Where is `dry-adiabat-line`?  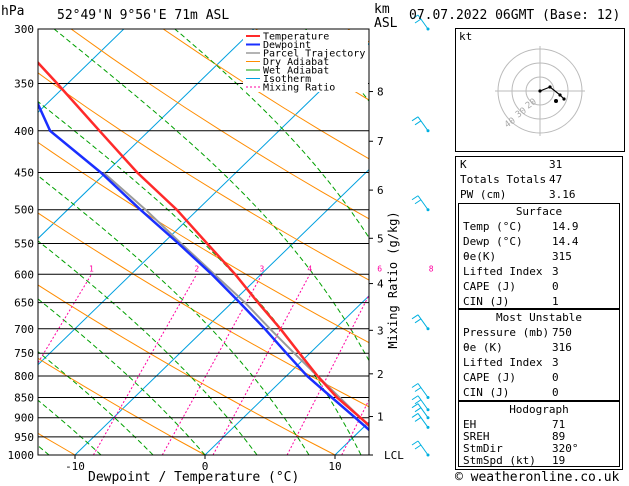 dry-adiabat-line is located at coordinates (265, 94).